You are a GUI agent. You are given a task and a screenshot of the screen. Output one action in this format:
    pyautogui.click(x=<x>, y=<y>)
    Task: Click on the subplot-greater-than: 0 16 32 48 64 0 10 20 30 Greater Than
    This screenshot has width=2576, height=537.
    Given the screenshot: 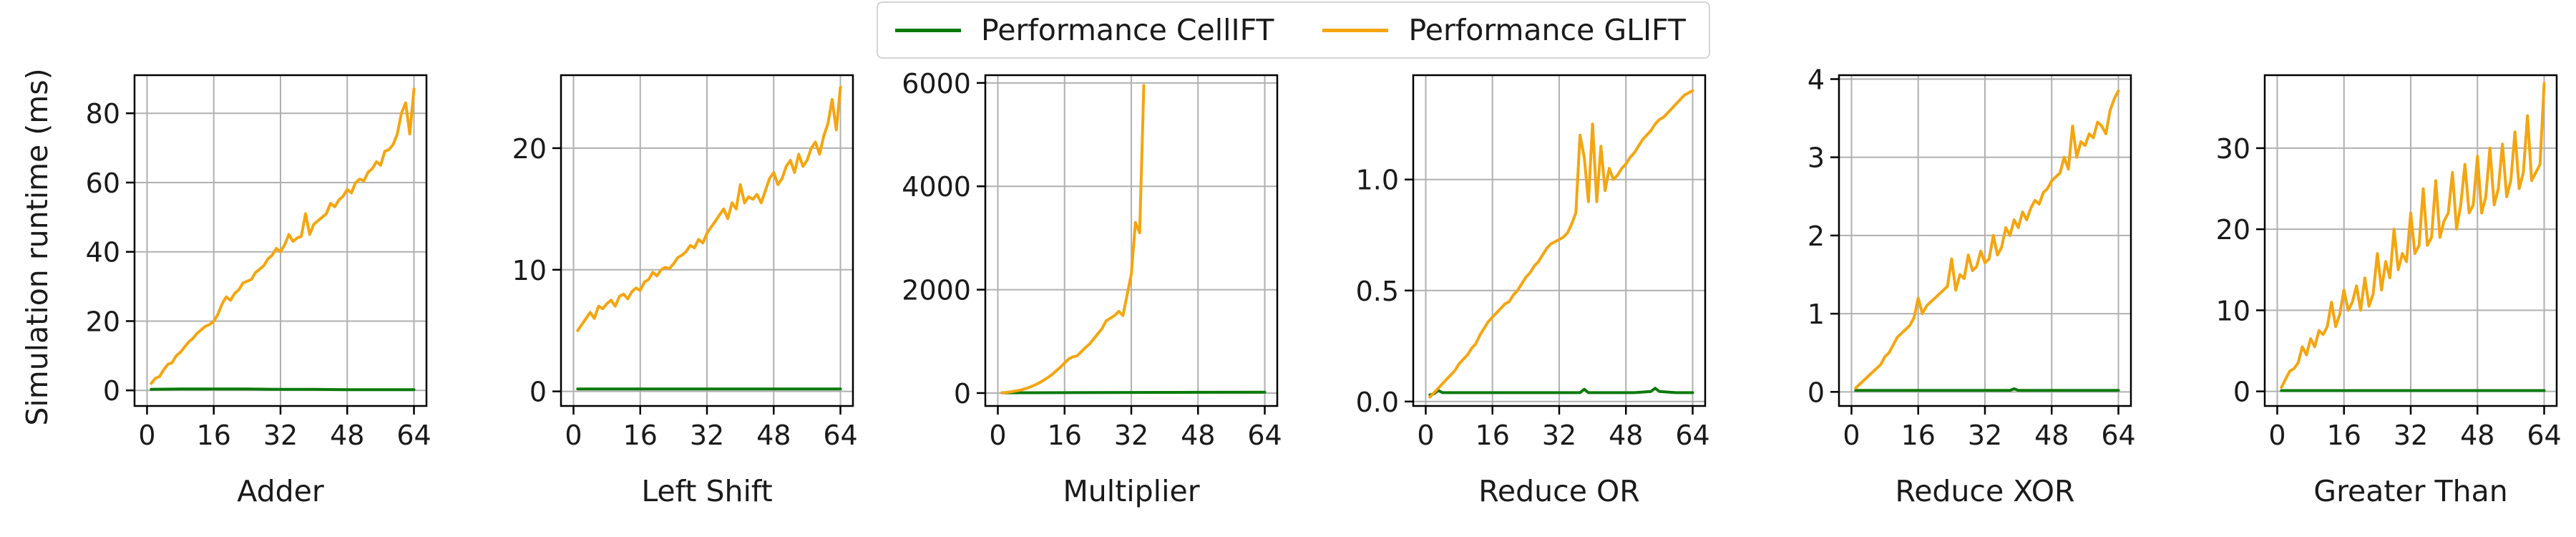 What is the action you would take?
    pyautogui.click(x=2389, y=291)
    